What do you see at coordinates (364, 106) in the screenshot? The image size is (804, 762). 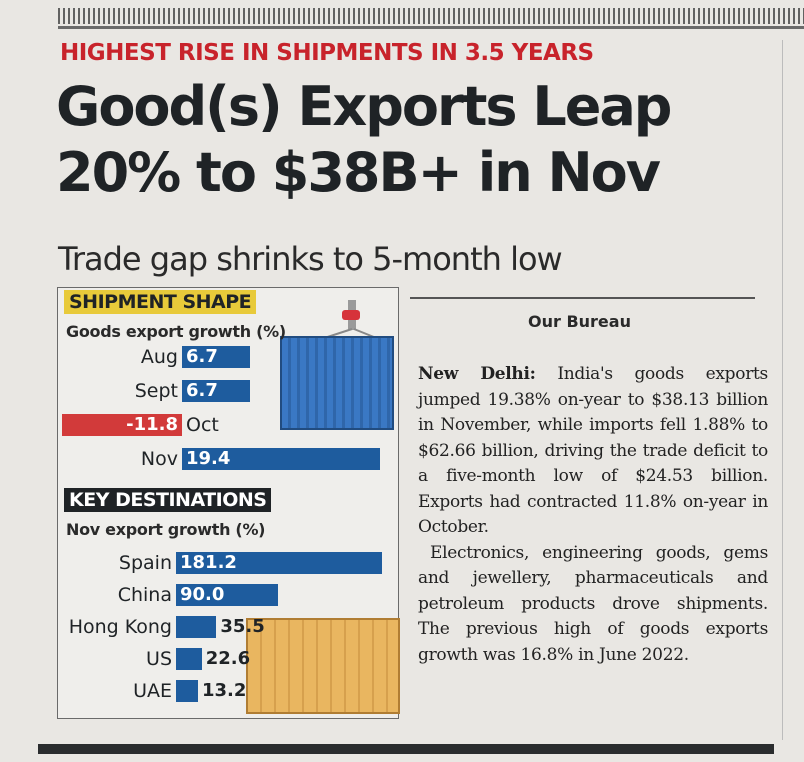 I see `headline-line-1: Good(s) Exports Leap` at bounding box center [364, 106].